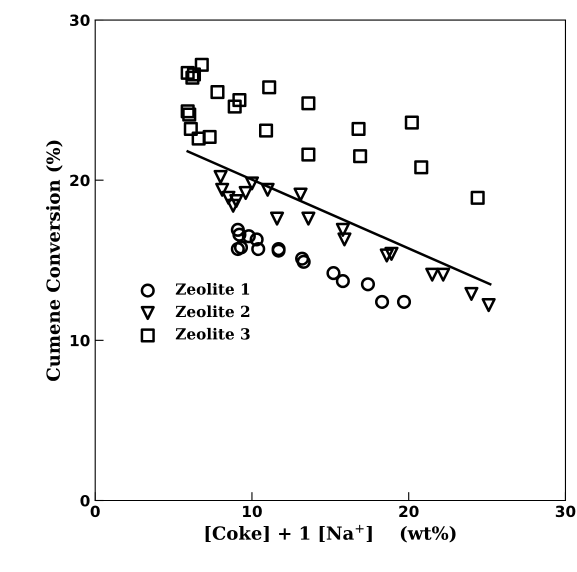 The width and height of the screenshot is (577, 572). Describe the element at coordinates (566, 512) in the screenshot. I see `x-tick-label: 30` at that location.